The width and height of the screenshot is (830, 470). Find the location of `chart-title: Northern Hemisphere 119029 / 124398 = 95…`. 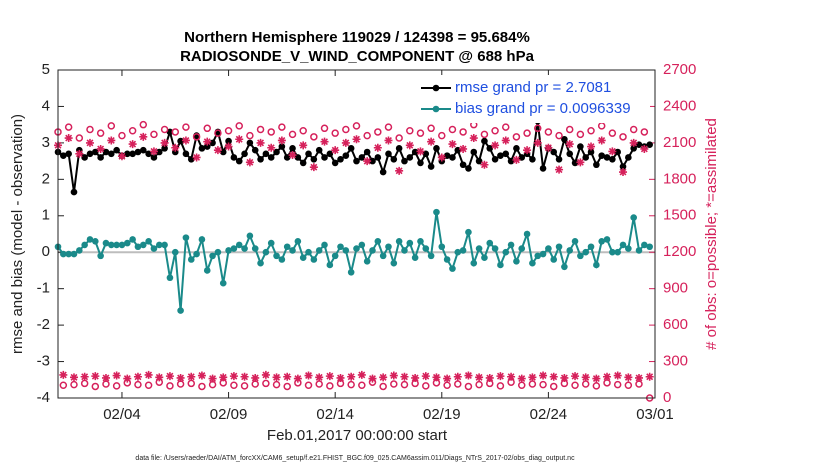

chart-title: Northern Hemisphere 119029 / 124398 = 95… is located at coordinates (357, 37).